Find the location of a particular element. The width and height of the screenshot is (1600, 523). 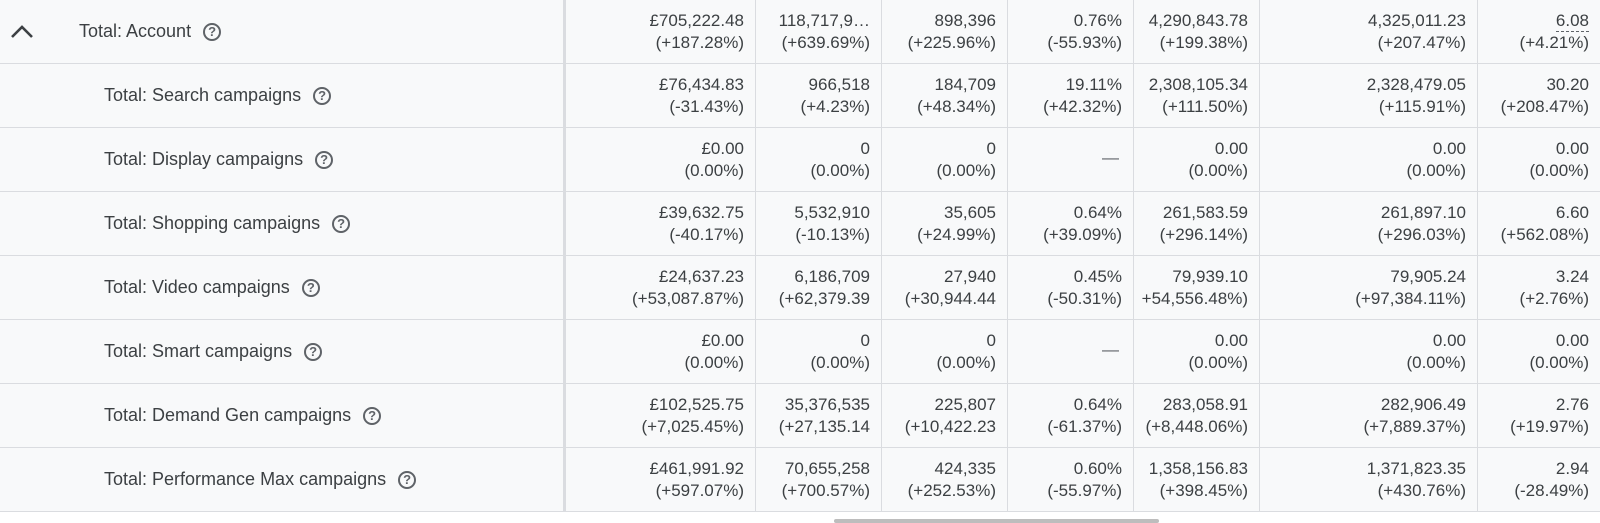

row-name-cell: Total: Display campaigns ? is located at coordinates (283, 159).